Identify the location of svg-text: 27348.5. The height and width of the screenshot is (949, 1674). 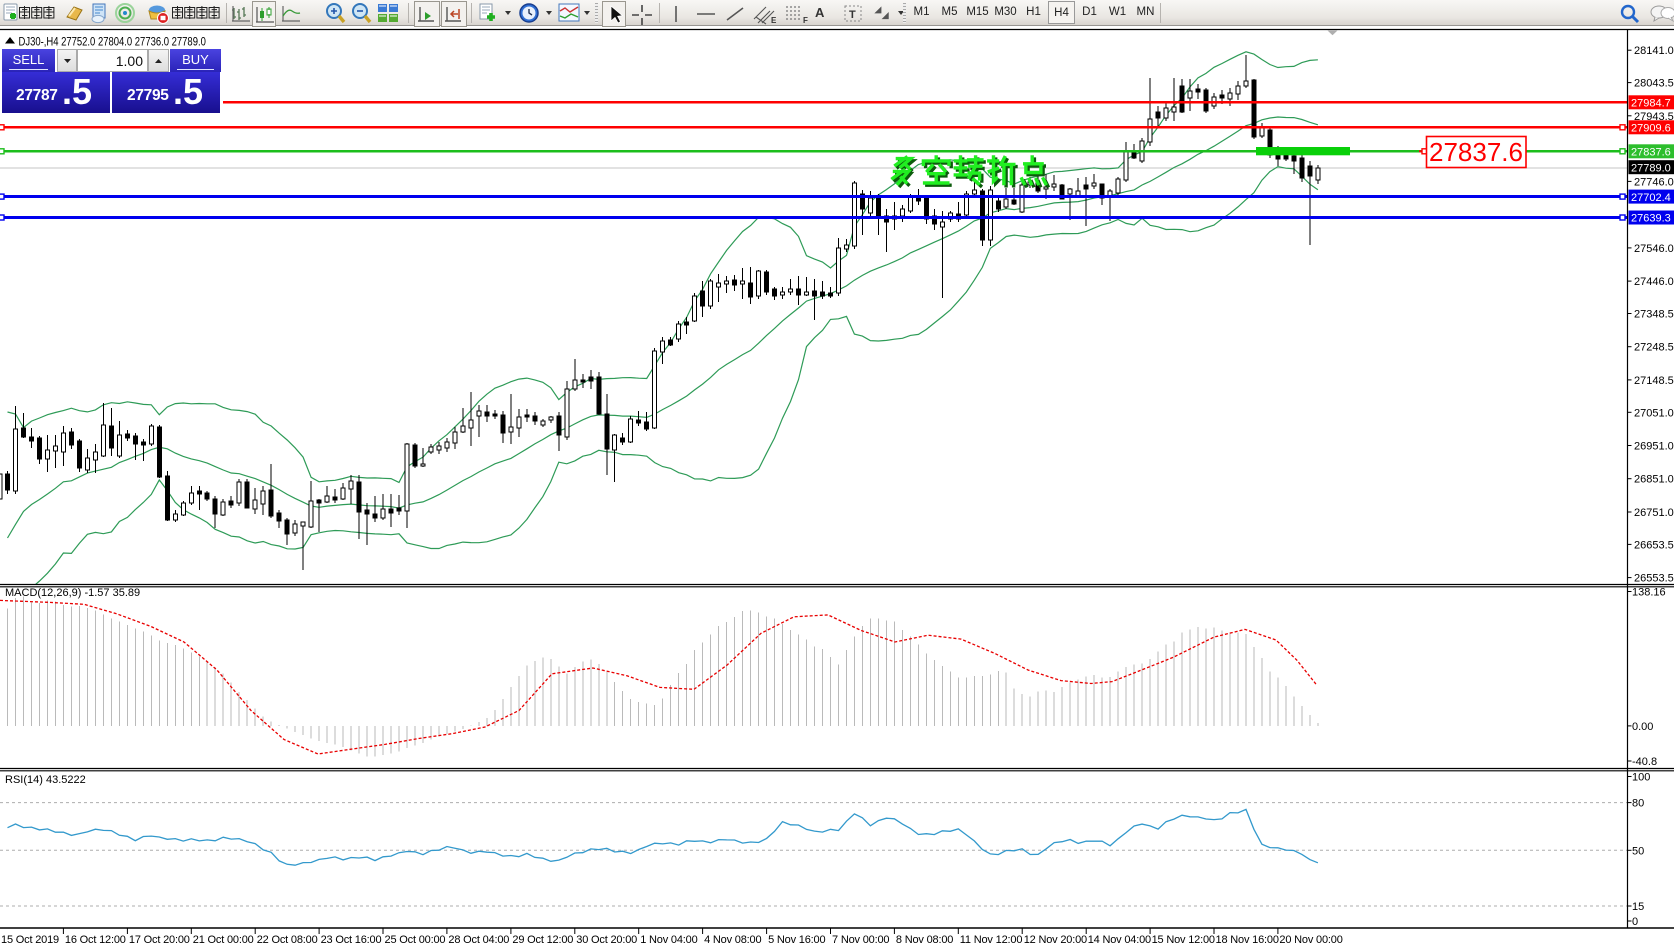
(1654, 315).